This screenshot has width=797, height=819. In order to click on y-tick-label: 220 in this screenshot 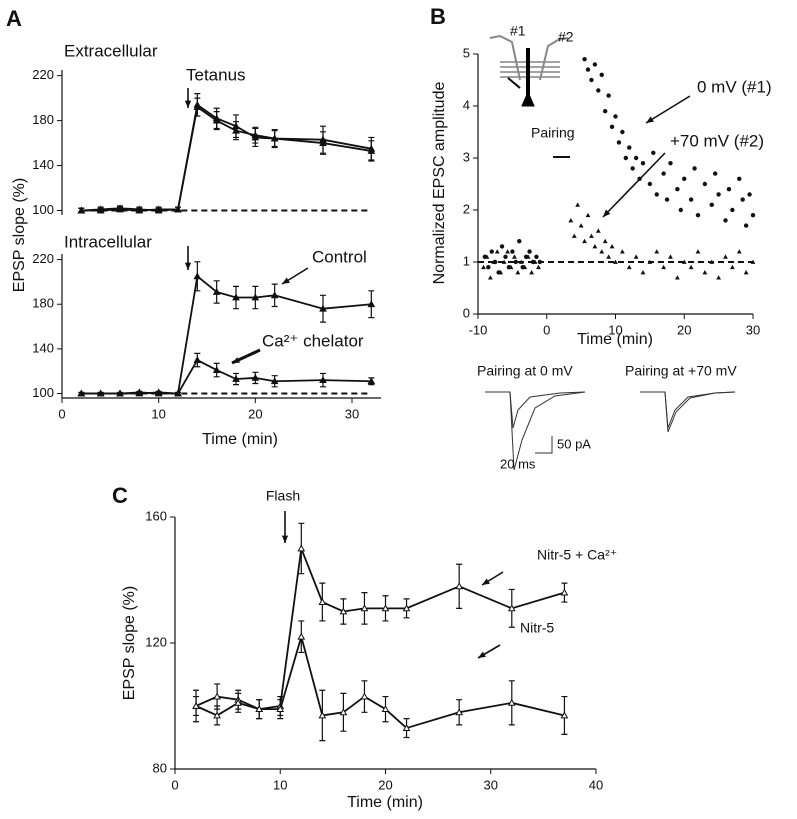, I will do `click(43, 74)`.